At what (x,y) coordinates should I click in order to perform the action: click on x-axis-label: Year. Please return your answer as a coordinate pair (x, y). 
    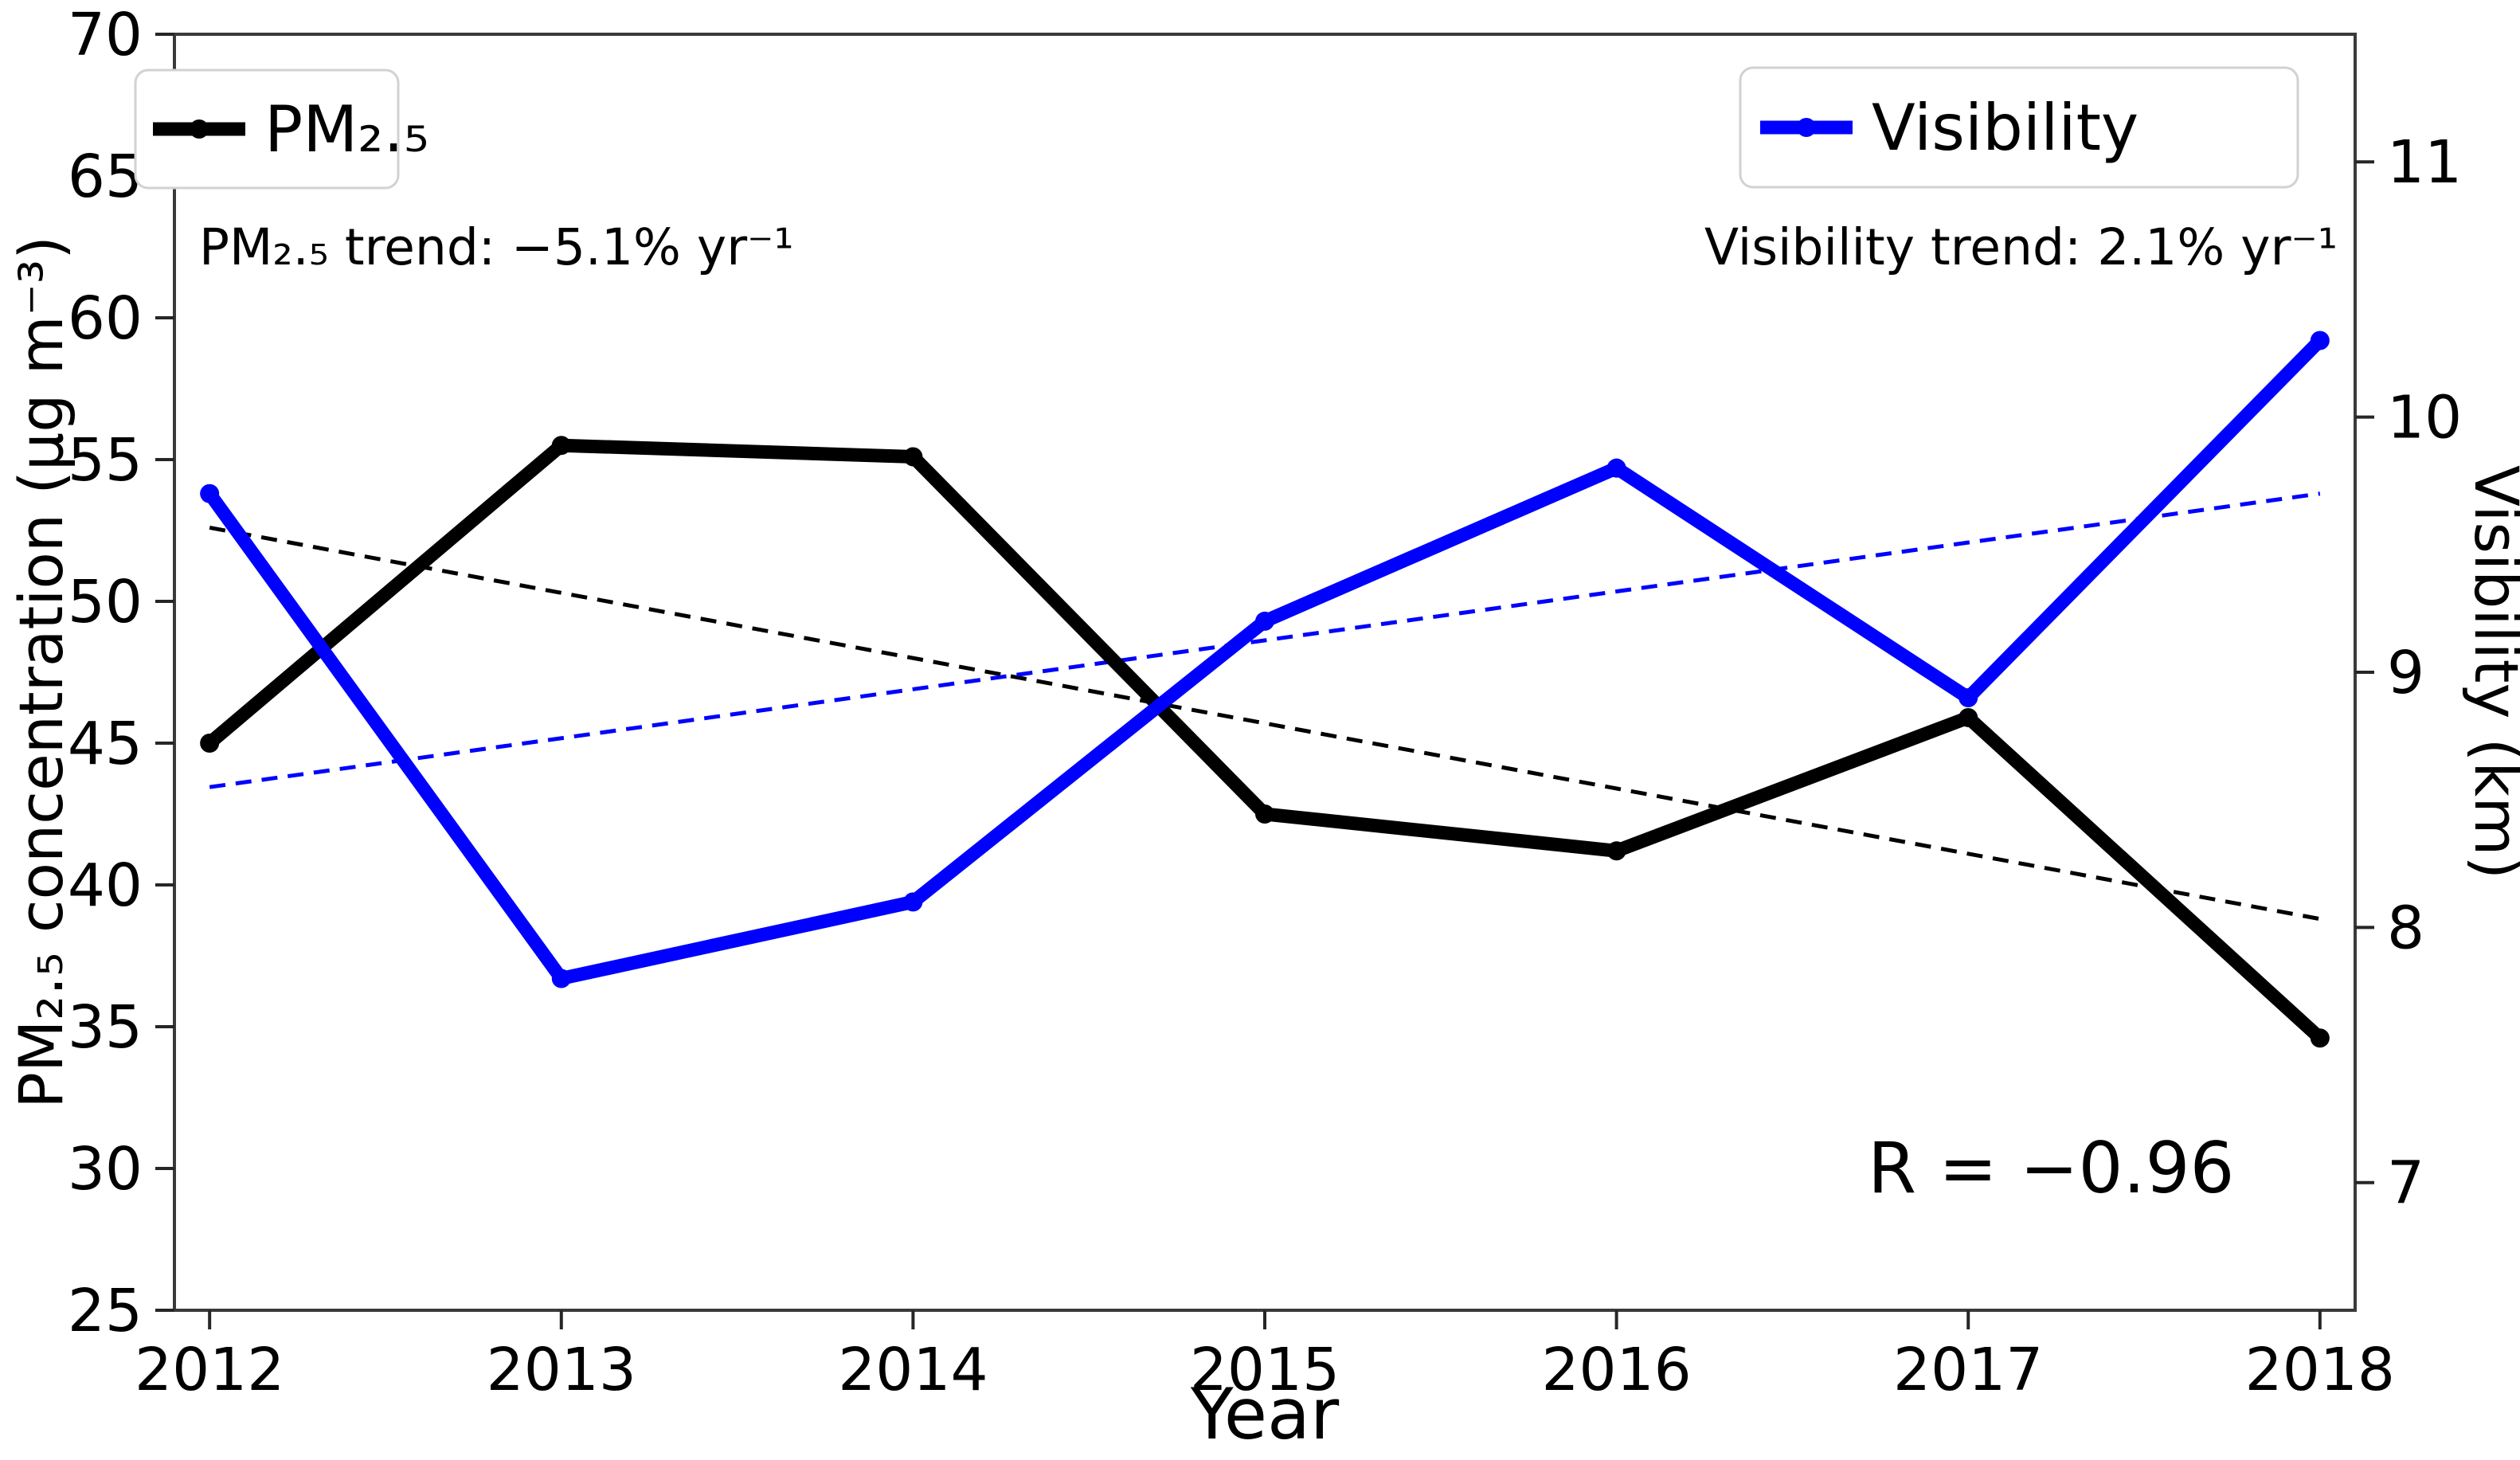
    Looking at the image, I should click on (1265, 1414).